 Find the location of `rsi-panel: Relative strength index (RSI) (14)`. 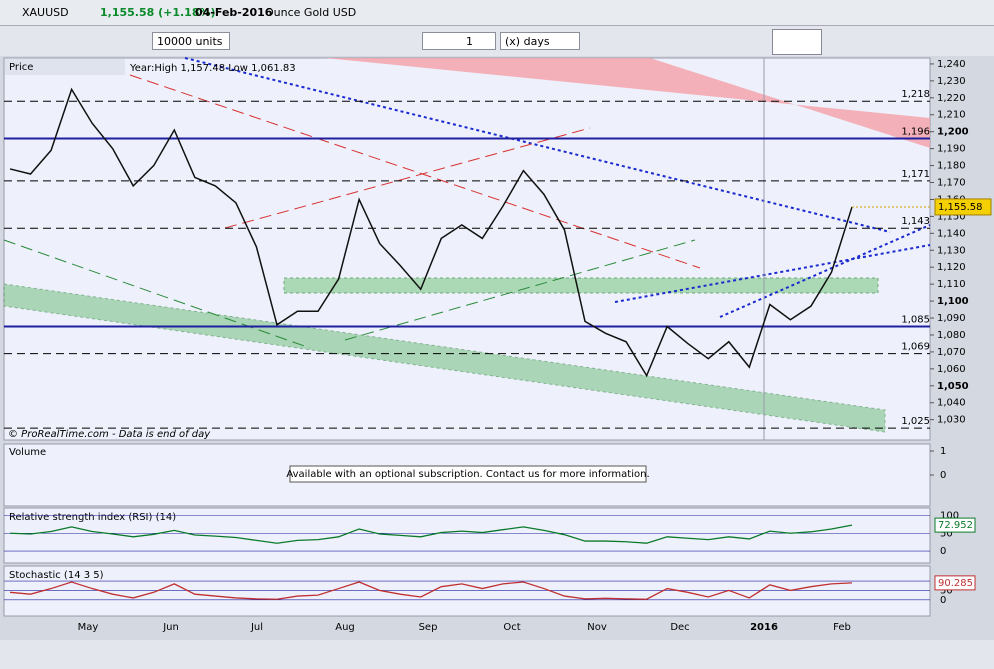

rsi-panel: Relative strength index (RSI) (14) is located at coordinates (467, 535).